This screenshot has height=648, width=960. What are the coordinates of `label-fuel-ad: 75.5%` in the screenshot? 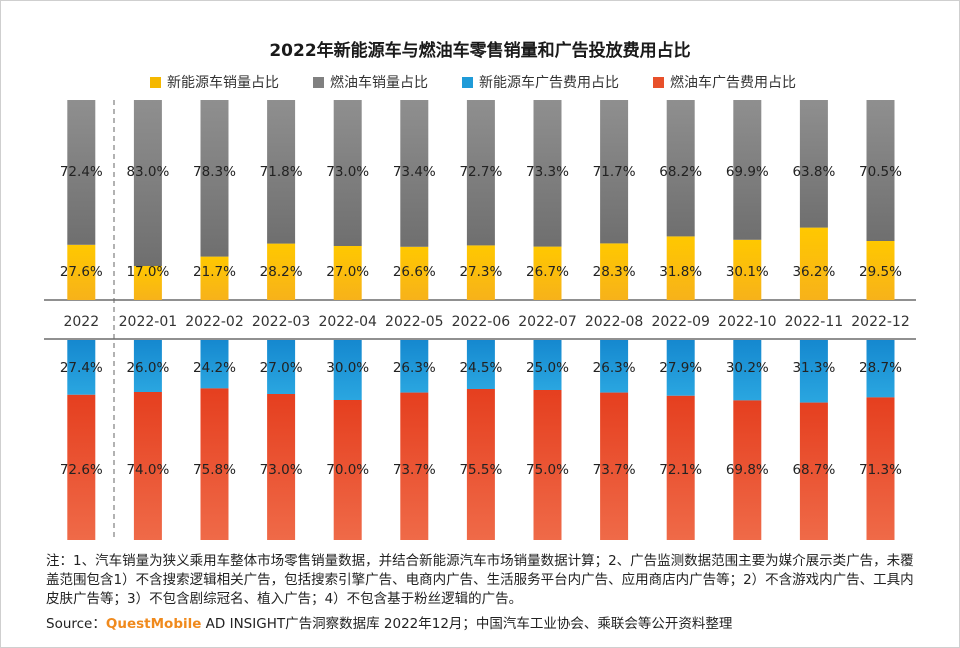 It's located at (480, 470).